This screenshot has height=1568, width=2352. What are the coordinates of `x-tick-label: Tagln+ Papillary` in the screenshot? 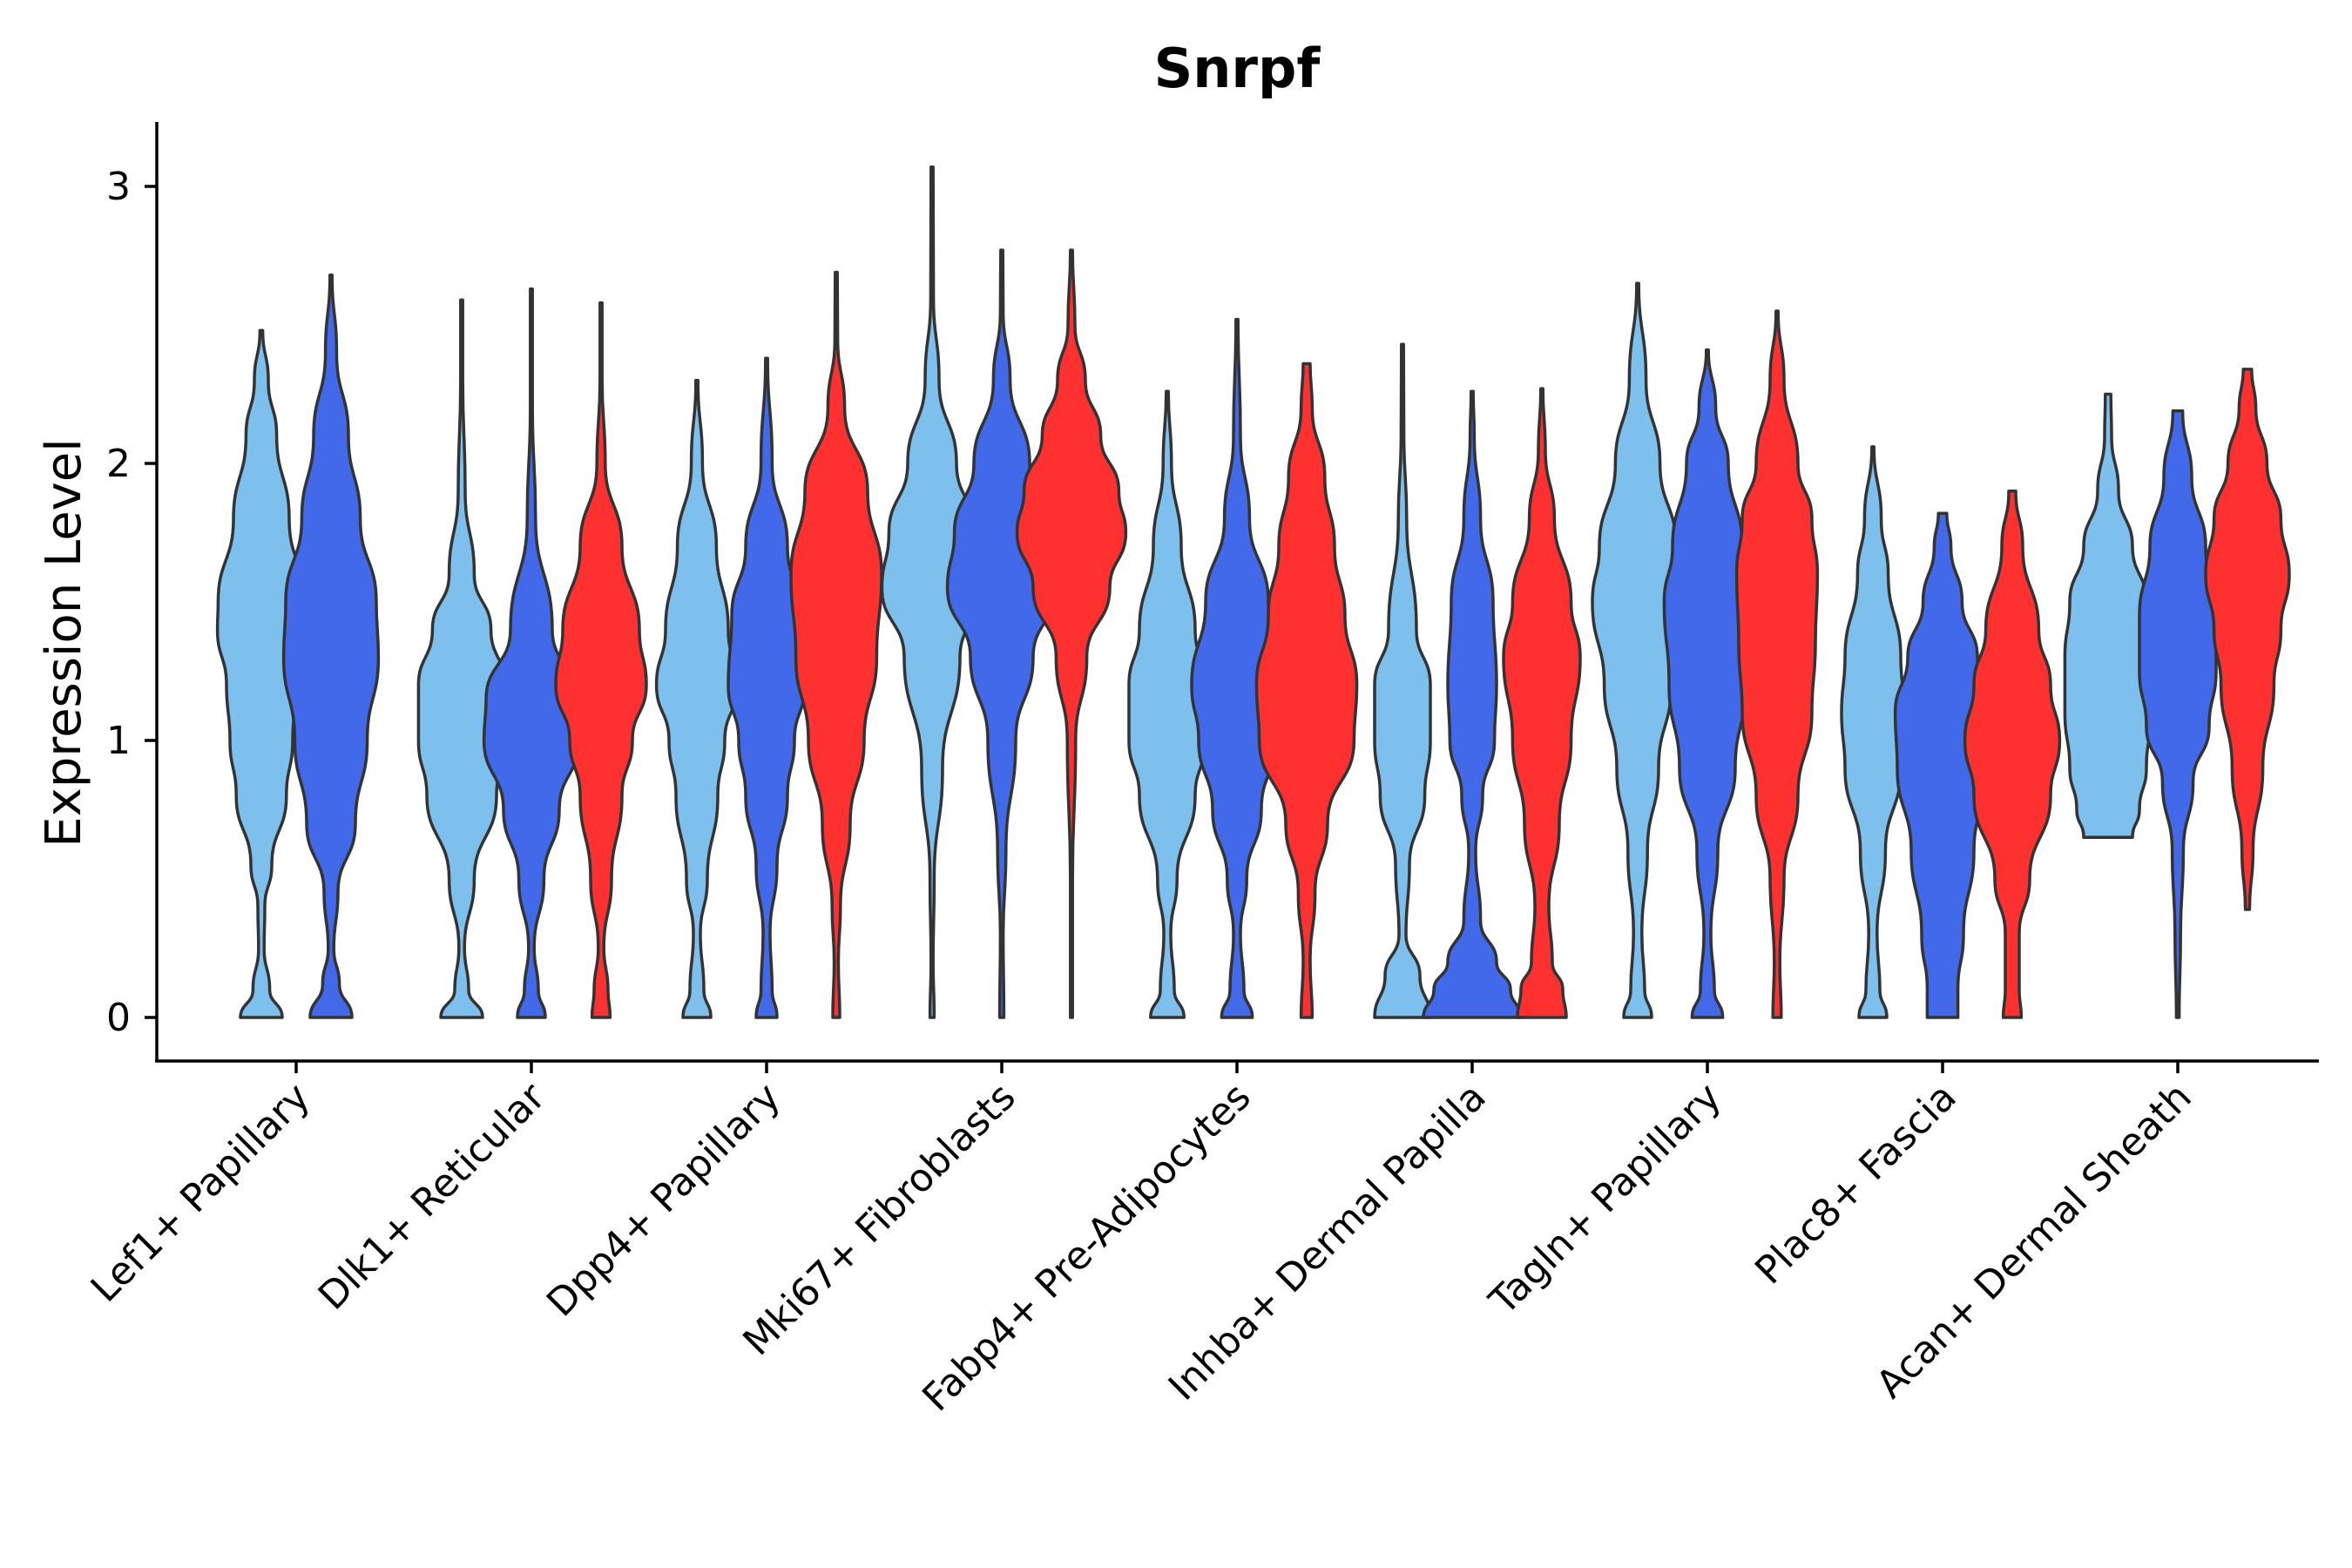 It's located at (1605, 1199).